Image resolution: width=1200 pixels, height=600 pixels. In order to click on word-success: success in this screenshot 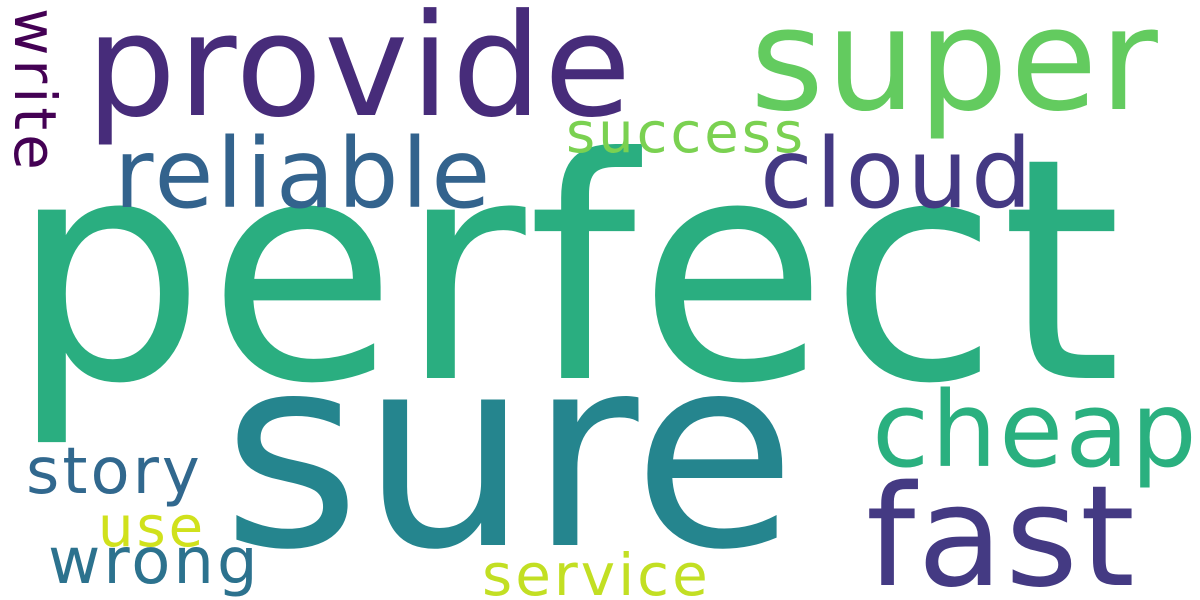, I will do `click(686, 133)`.